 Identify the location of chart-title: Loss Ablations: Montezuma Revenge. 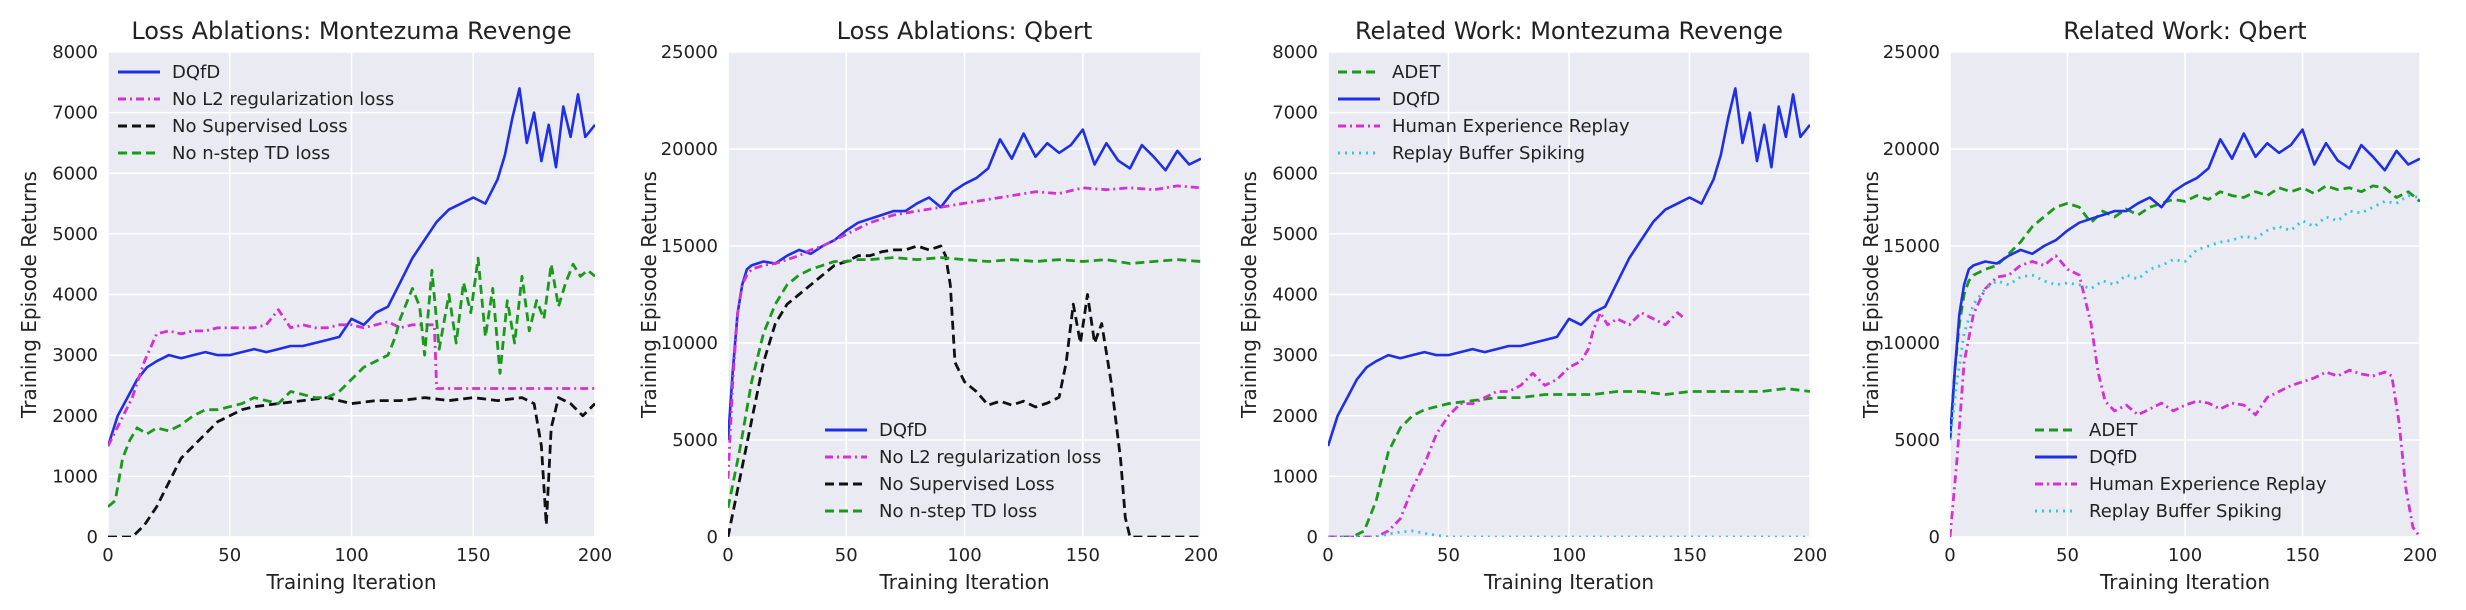
(351, 31).